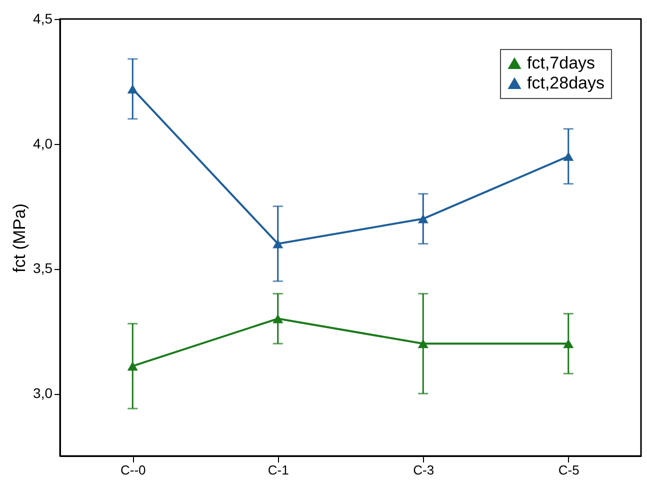 This screenshot has width=647, height=483. I want to click on y-axis-title: fct (MPa), so click(20, 238).